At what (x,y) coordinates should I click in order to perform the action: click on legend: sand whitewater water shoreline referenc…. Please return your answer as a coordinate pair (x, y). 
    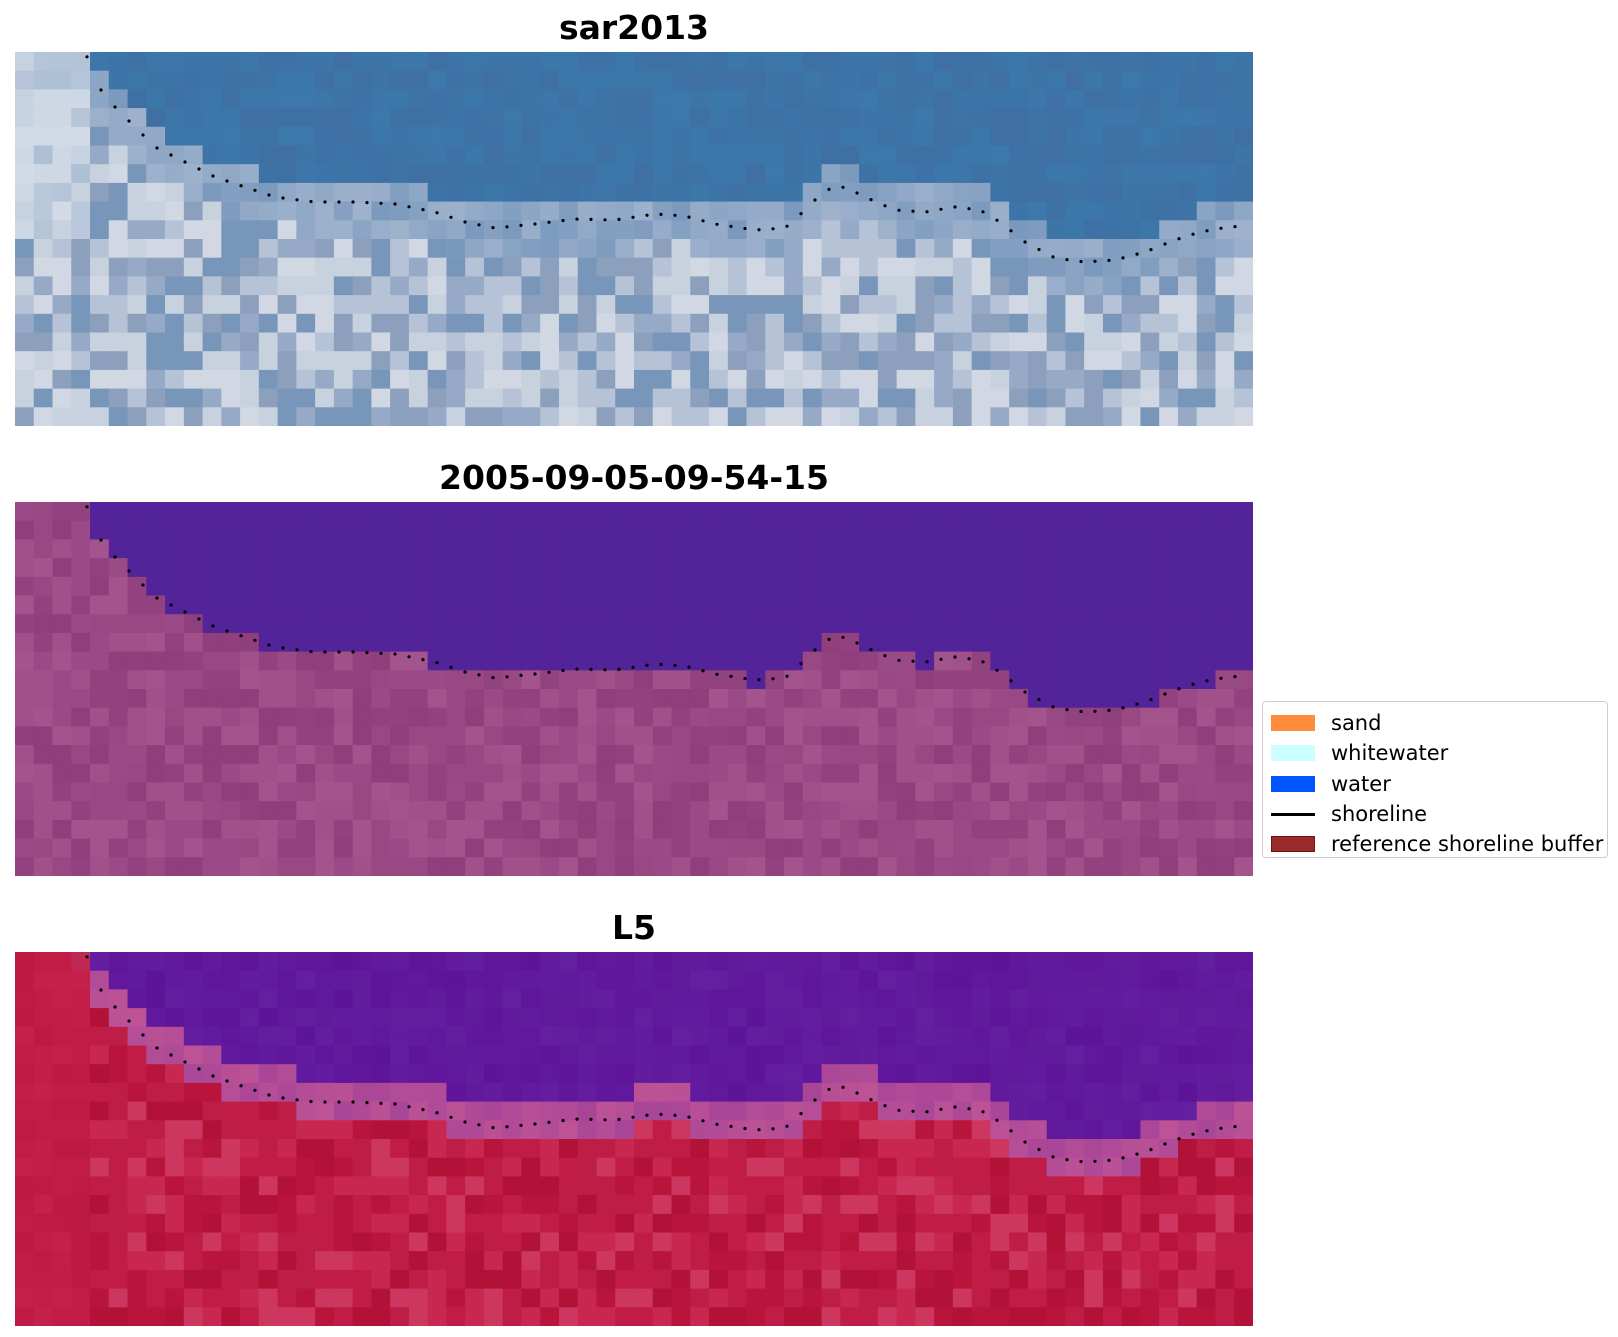
    Looking at the image, I should click on (1435, 779).